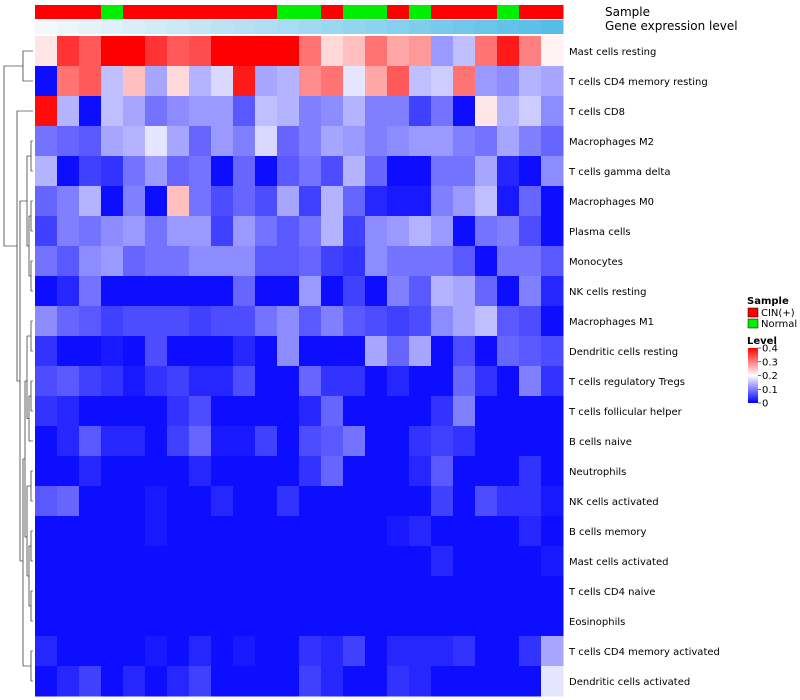  I want to click on row-label: T cells gamma delta, so click(619, 172).